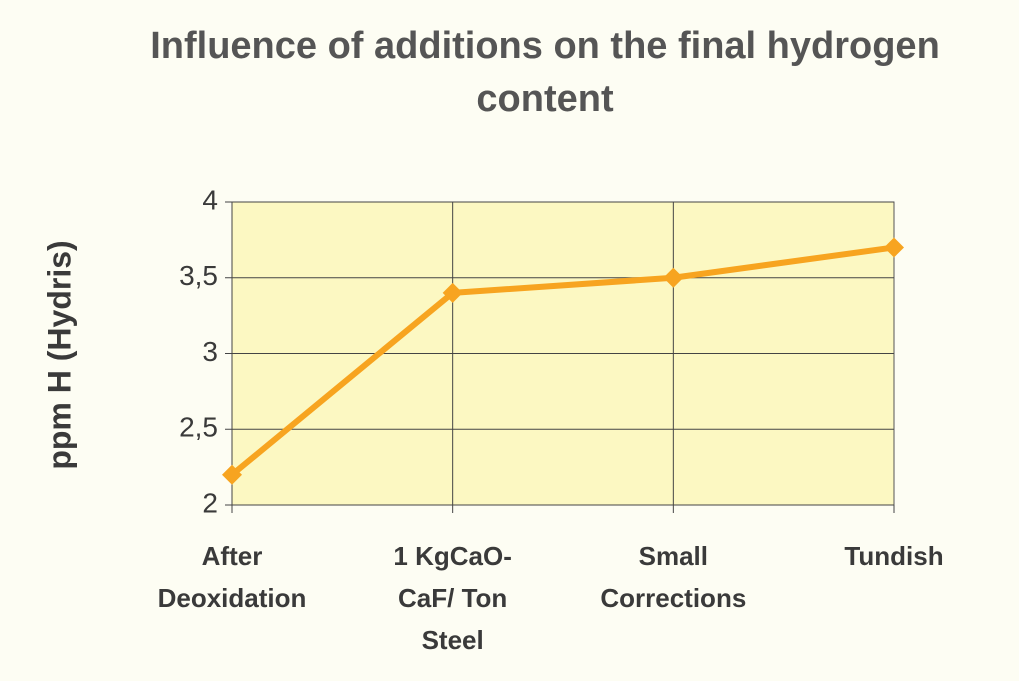 The height and width of the screenshot is (681, 1019). Describe the element at coordinates (894, 556) in the screenshot. I see `x-tick-label: Tundish` at that location.